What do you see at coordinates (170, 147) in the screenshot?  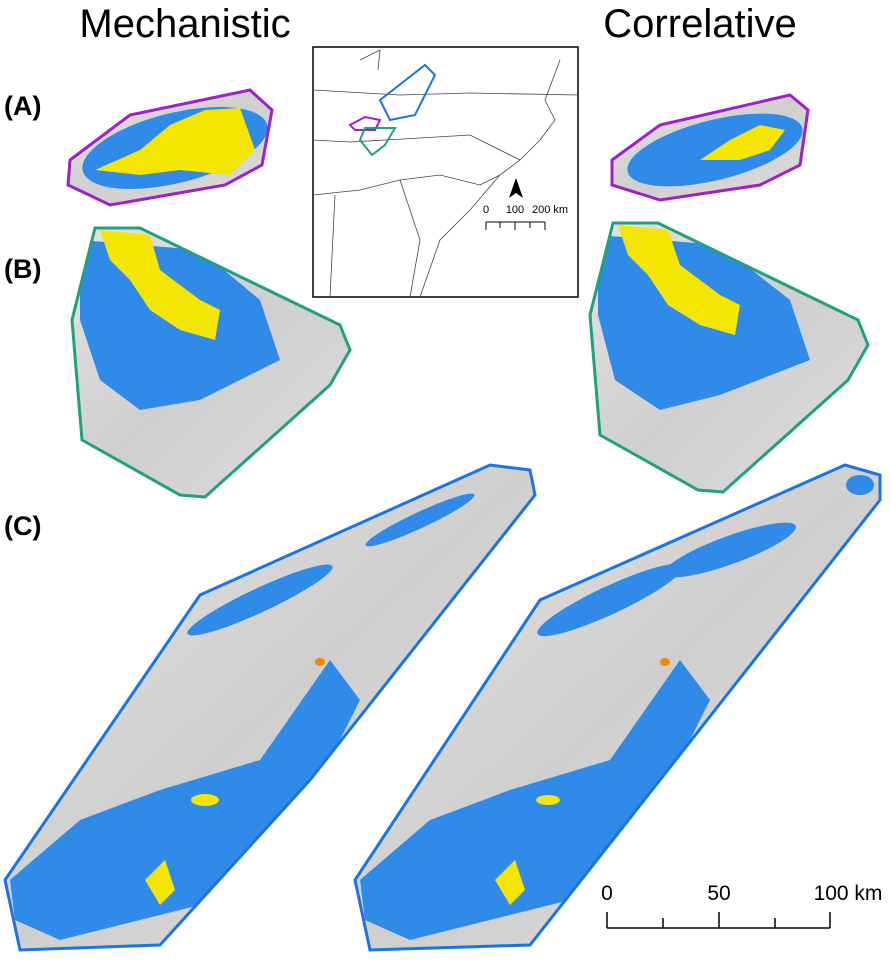 I see `map-a-mechanistic` at bounding box center [170, 147].